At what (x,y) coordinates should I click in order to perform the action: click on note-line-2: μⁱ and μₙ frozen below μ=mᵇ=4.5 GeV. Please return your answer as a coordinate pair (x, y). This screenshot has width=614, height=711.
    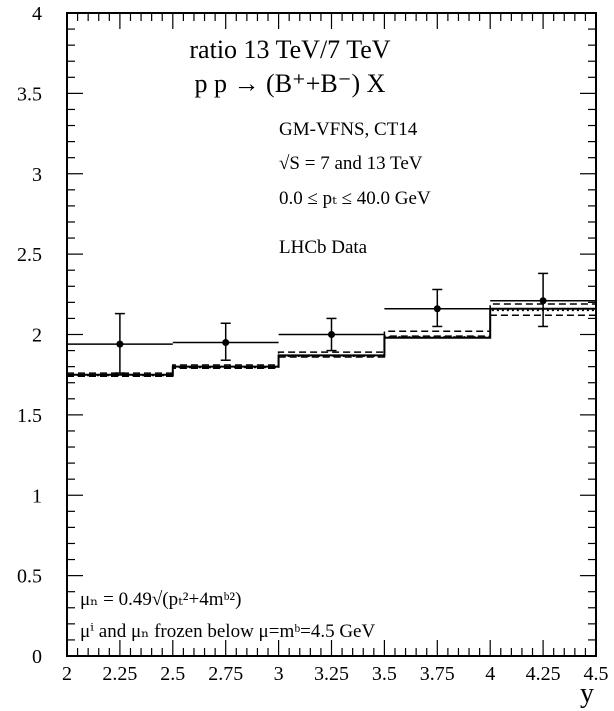
    Looking at the image, I should click on (227, 631).